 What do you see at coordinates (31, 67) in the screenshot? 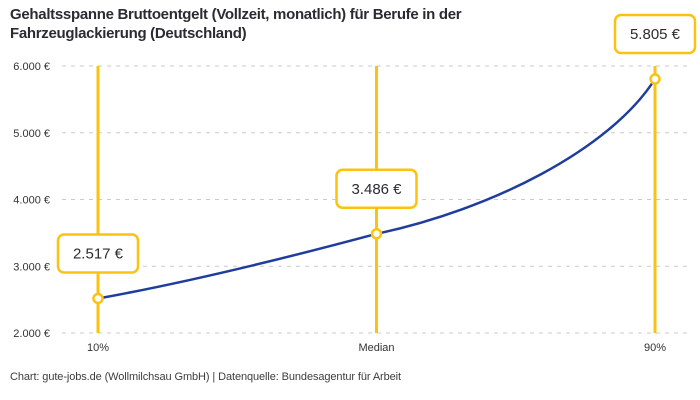
I see `y-tick-label: 6.000 €` at bounding box center [31, 67].